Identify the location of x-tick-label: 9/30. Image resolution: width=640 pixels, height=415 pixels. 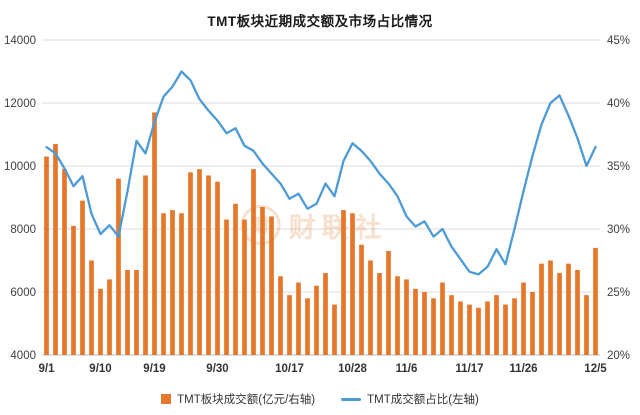
(217, 369).